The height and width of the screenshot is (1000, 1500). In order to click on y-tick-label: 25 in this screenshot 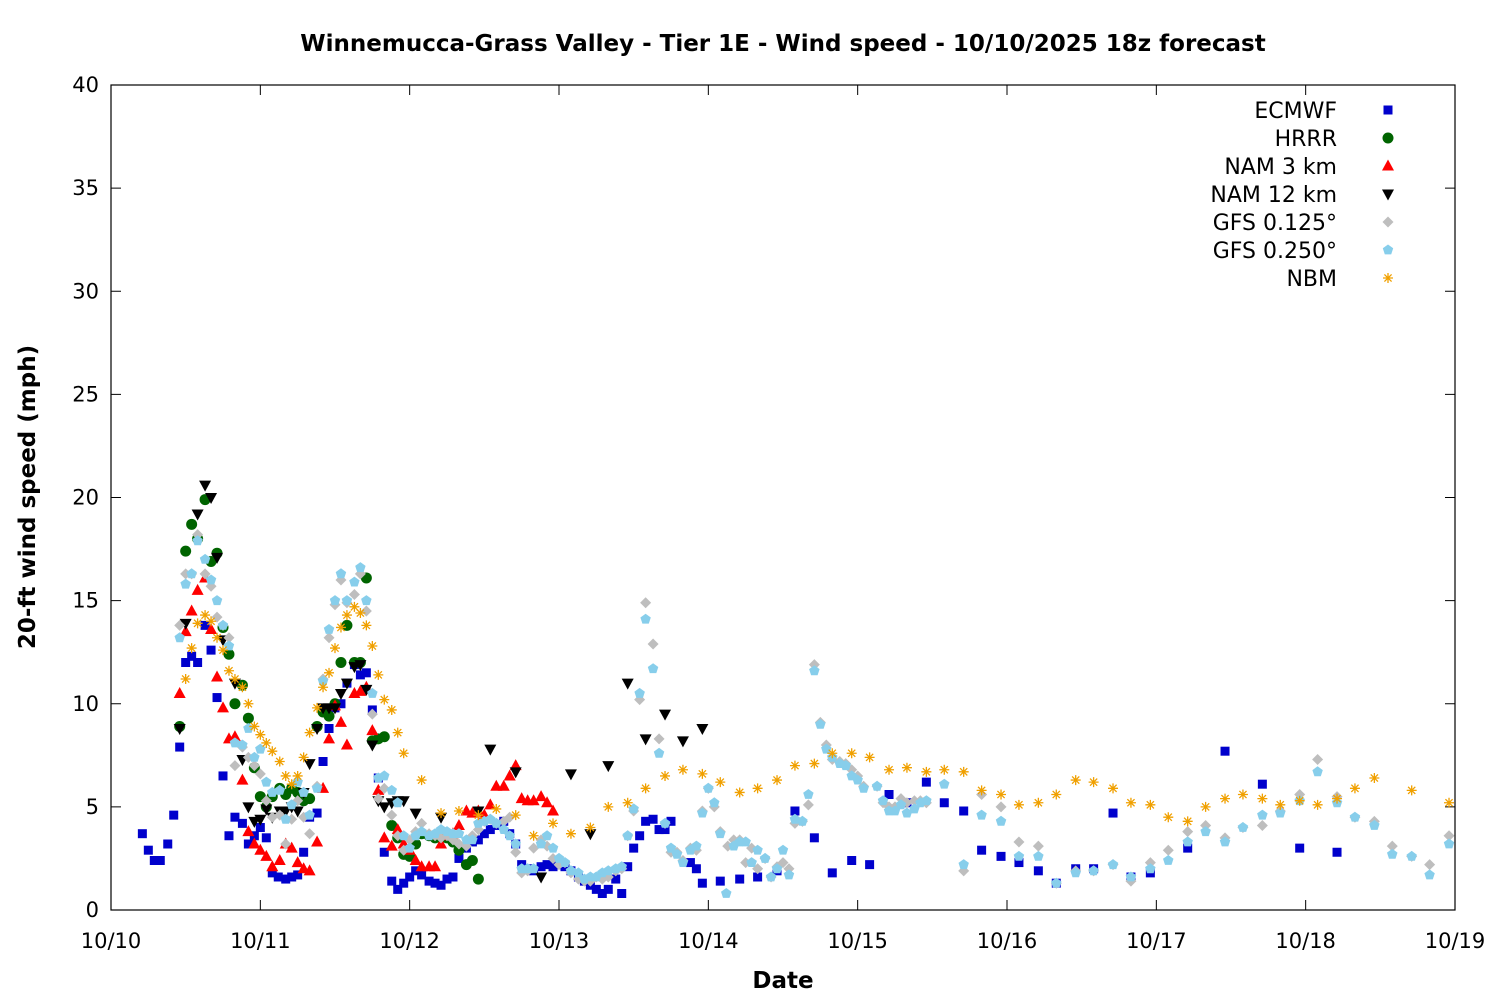, I will do `click(85, 394)`.